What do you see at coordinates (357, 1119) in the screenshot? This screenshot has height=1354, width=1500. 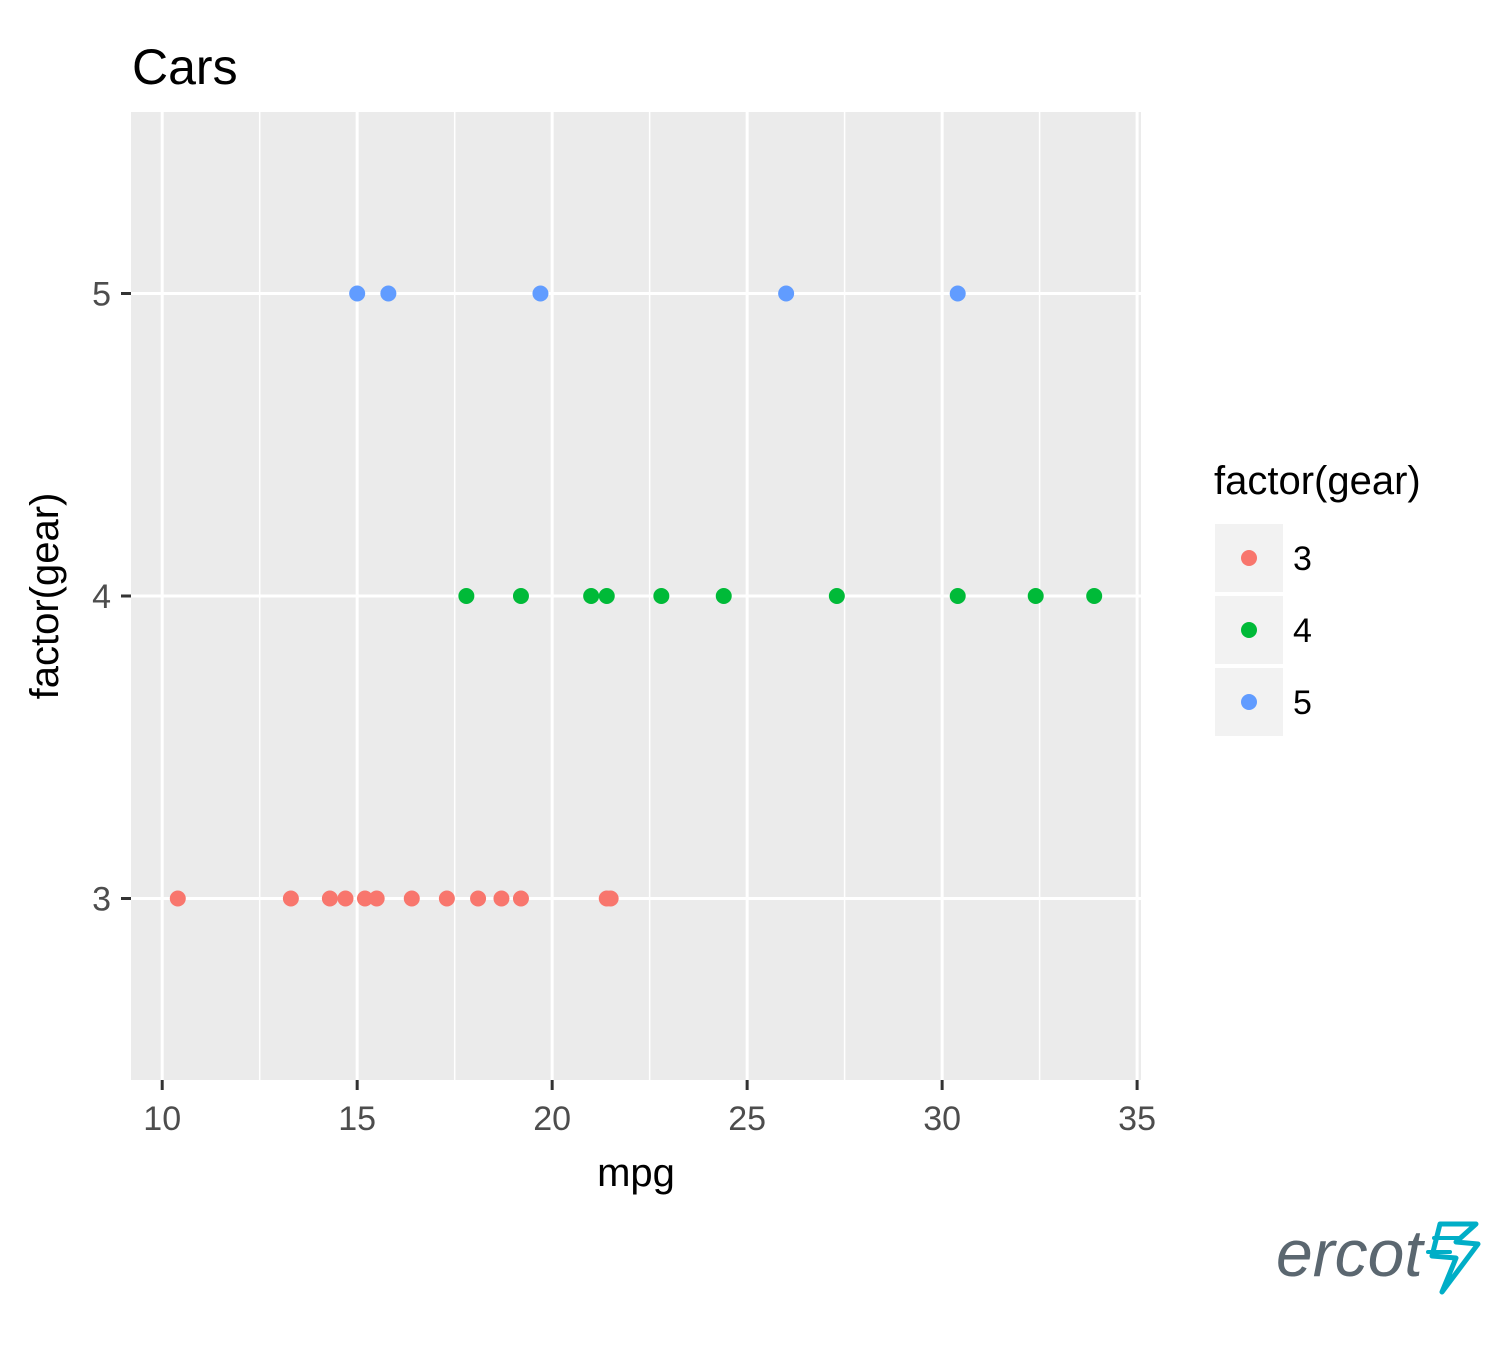 I see `x-tick-label: 15` at bounding box center [357, 1119].